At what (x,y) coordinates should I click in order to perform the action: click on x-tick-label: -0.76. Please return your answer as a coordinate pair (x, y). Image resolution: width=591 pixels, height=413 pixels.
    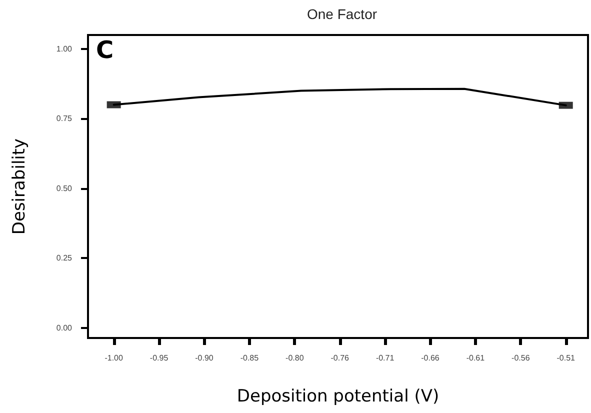
    Looking at the image, I should click on (340, 358).